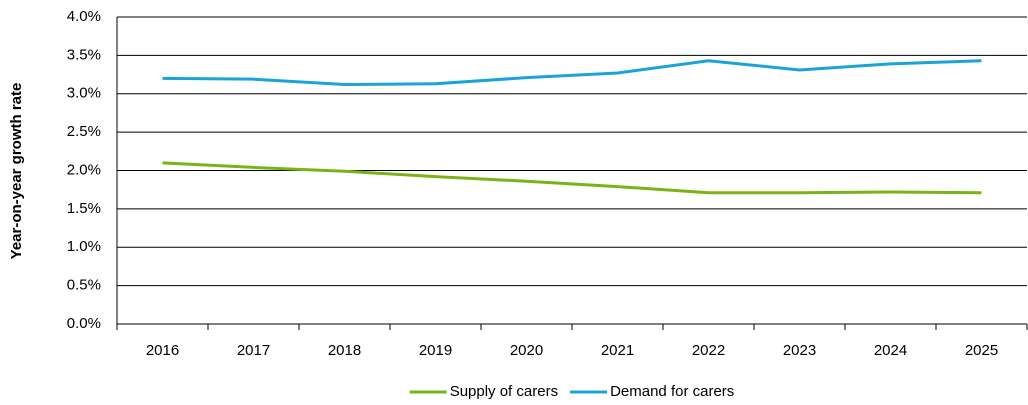 The image size is (1028, 405). Describe the element at coordinates (84, 246) in the screenshot. I see `y-tick-label: 1.0%` at that location.